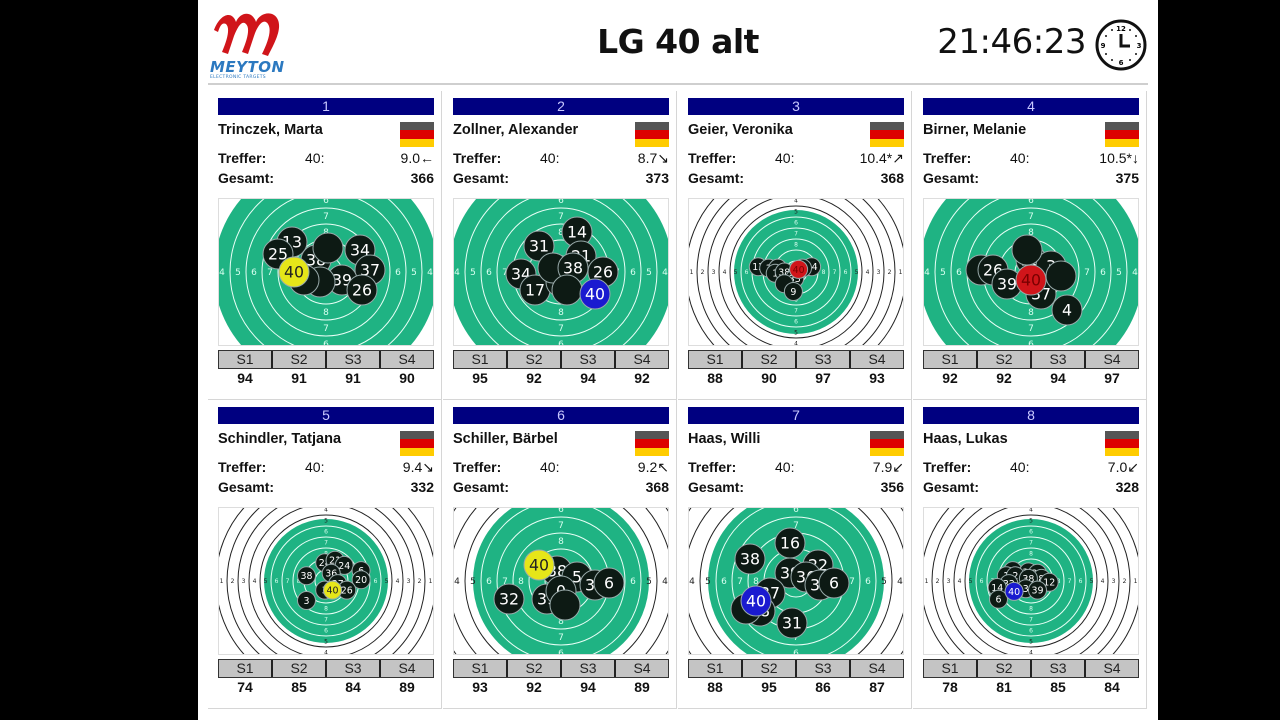 The width and height of the screenshot is (1280, 720). I want to click on target-view: 44445555666677778888262833937440, so click(1031, 272).